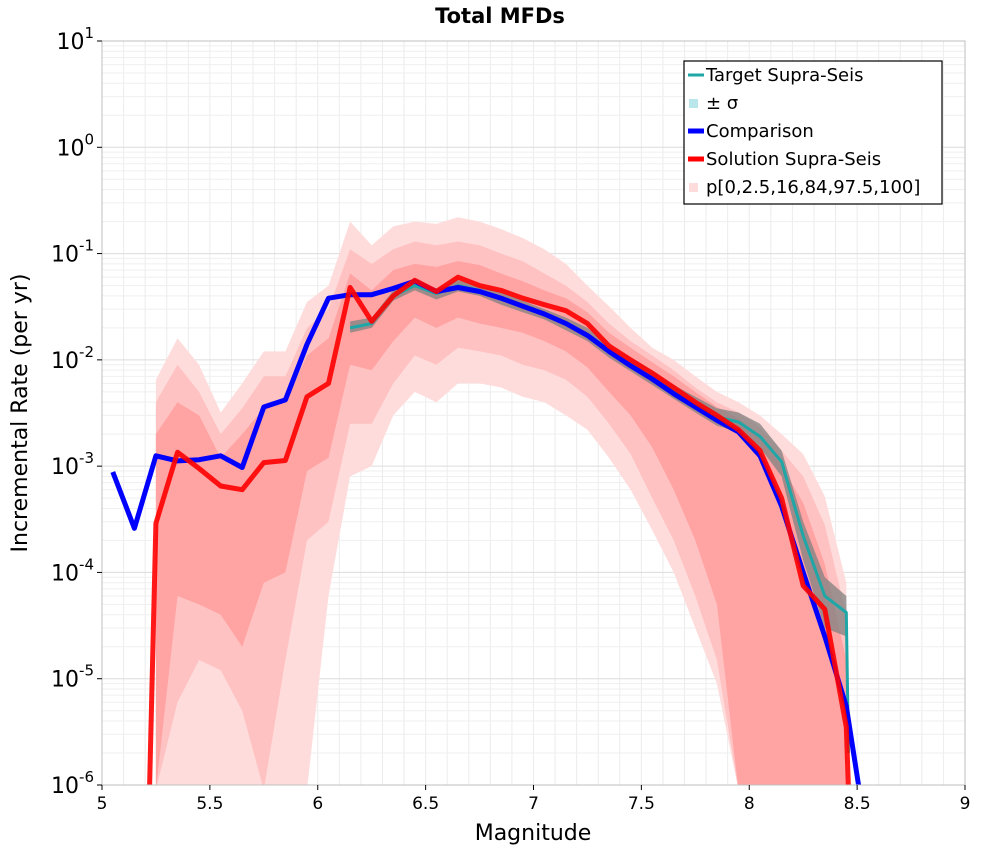  What do you see at coordinates (72, 358) in the screenshot?
I see `y-tick-label: 10⁻²` at bounding box center [72, 358].